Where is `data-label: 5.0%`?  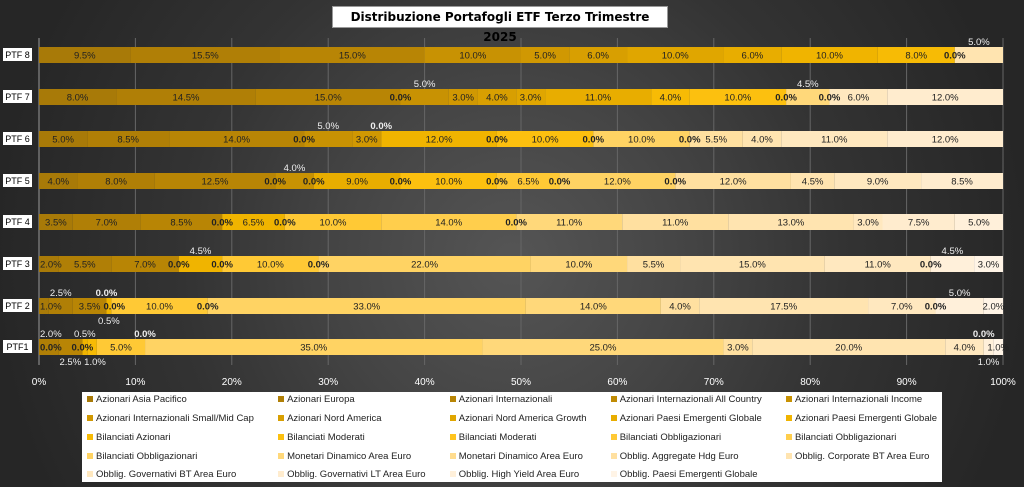 data-label: 5.0% is located at coordinates (960, 293).